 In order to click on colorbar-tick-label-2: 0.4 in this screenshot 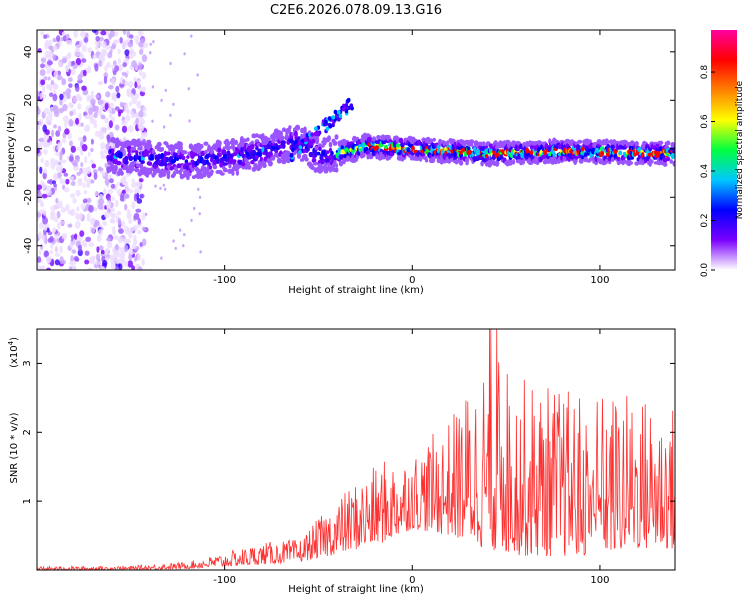, I will do `click(705, 171)`.